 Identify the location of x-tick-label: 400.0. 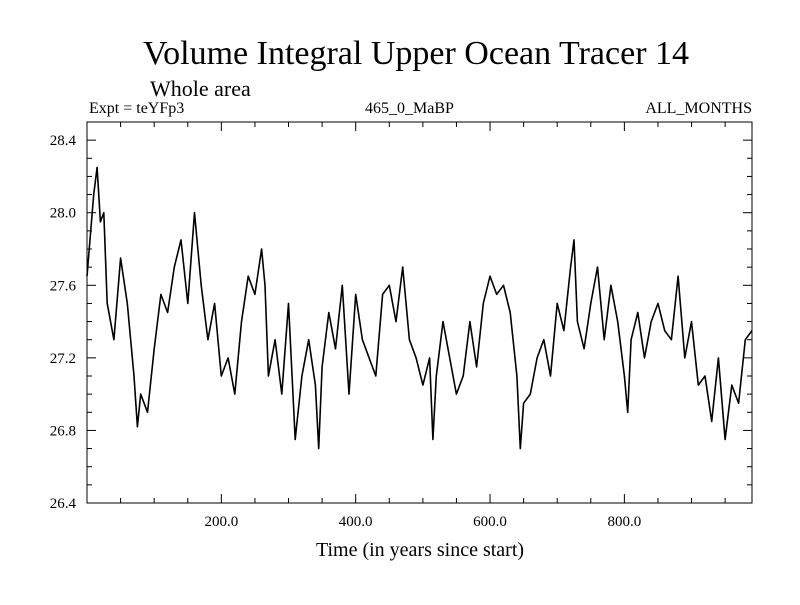
(356, 522).